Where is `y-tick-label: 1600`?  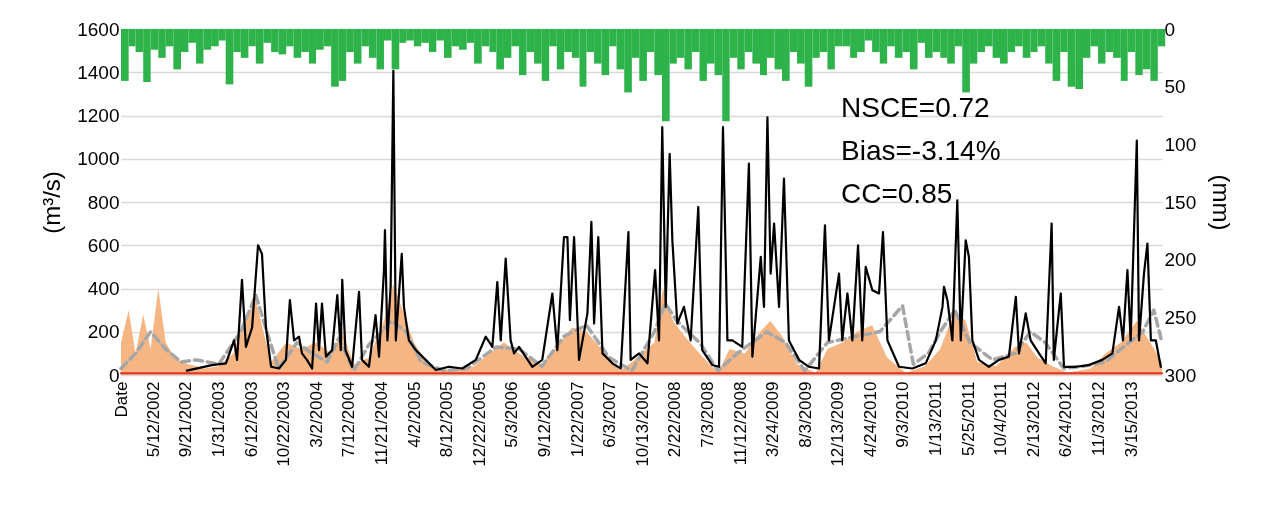
y-tick-label: 1600 is located at coordinates (98, 29).